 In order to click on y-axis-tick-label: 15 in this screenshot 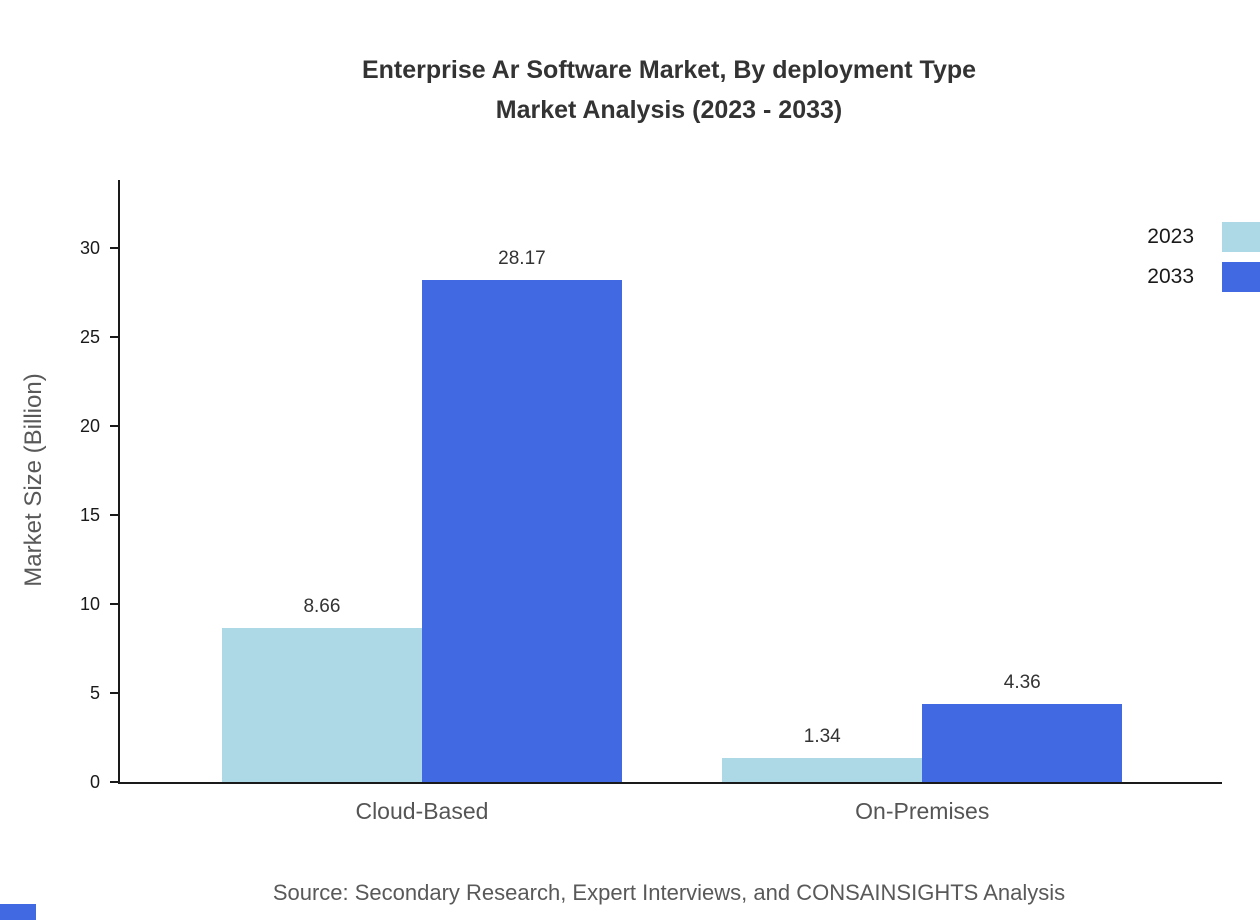, I will do `click(89, 514)`.